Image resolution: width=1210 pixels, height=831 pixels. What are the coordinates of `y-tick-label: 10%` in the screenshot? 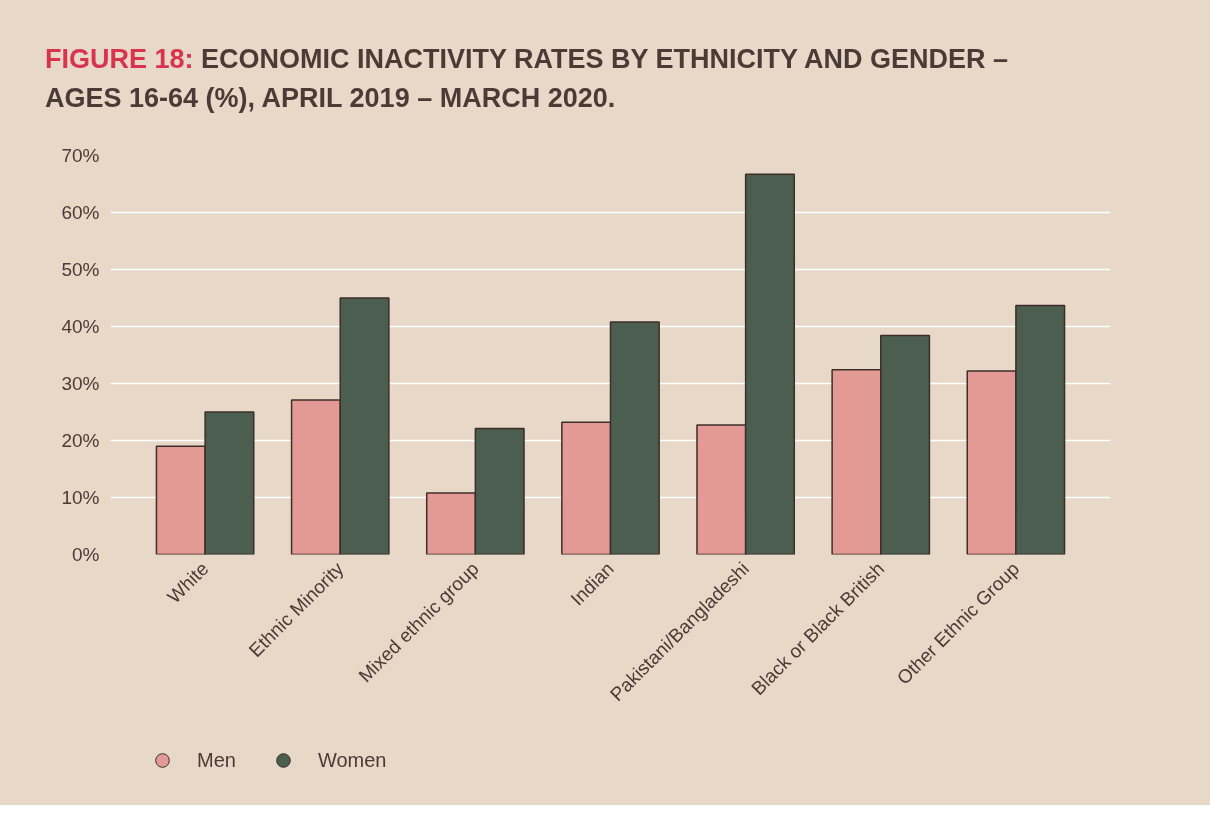 It's located at (80, 497).